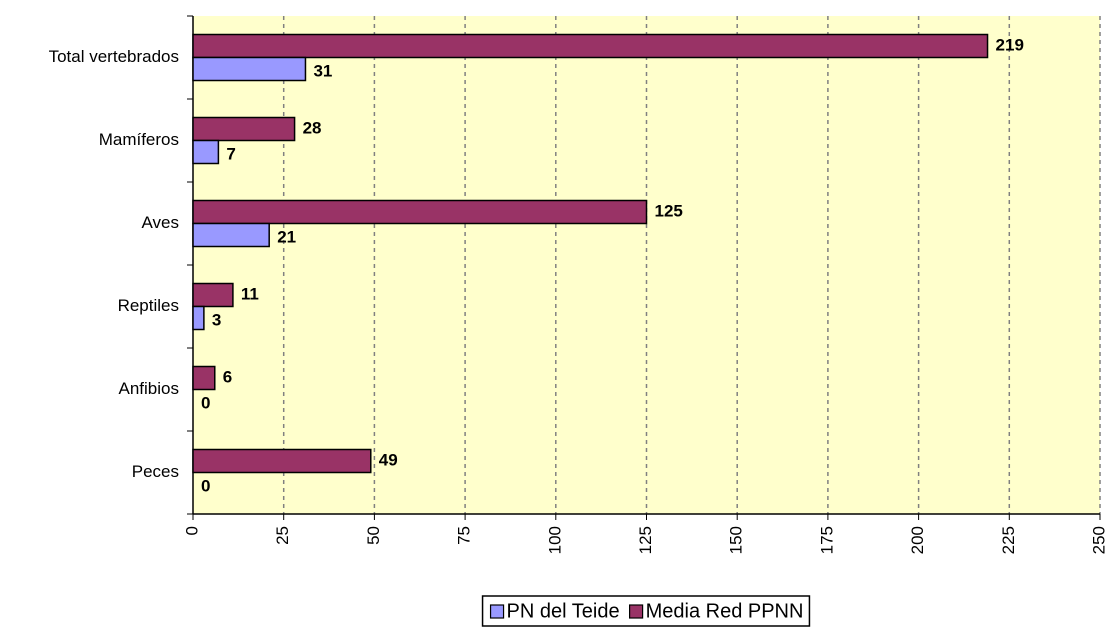 The image size is (1114, 628). I want to click on legend: PN del Teide Media Red PPNN, so click(646, 611).